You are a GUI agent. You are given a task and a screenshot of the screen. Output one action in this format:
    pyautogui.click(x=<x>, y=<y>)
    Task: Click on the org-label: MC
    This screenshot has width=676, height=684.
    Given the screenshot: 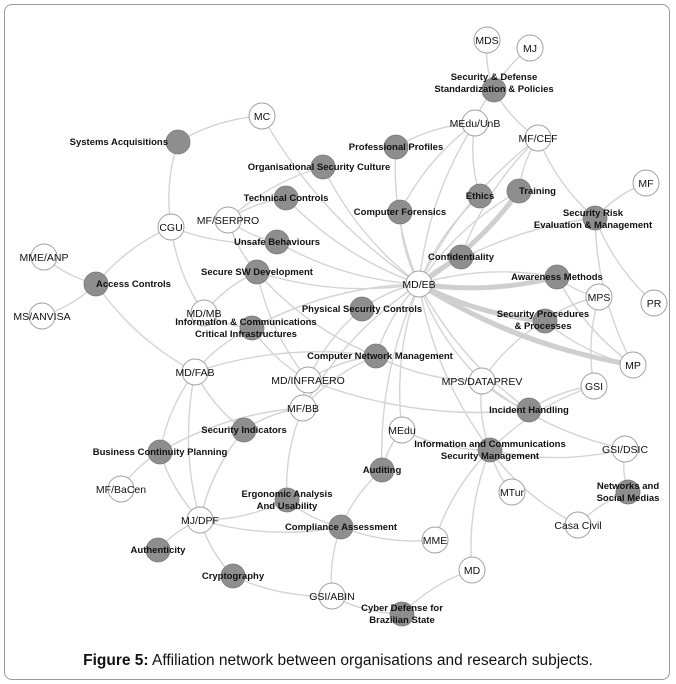 What is the action you would take?
    pyautogui.click(x=262, y=117)
    